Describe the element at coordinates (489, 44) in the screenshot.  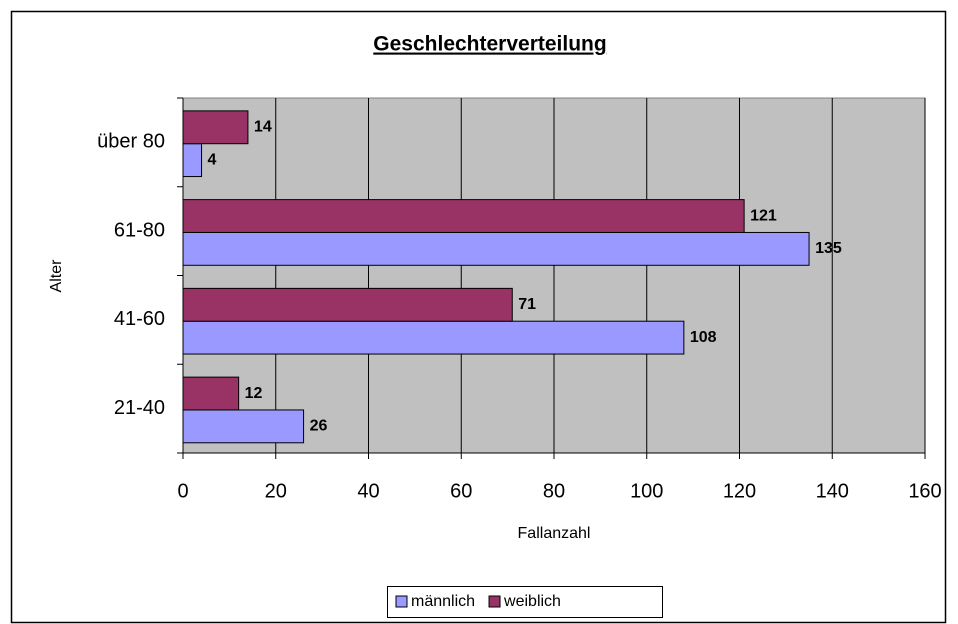
I see `chart-title: Geschlechterverteilung` at that location.